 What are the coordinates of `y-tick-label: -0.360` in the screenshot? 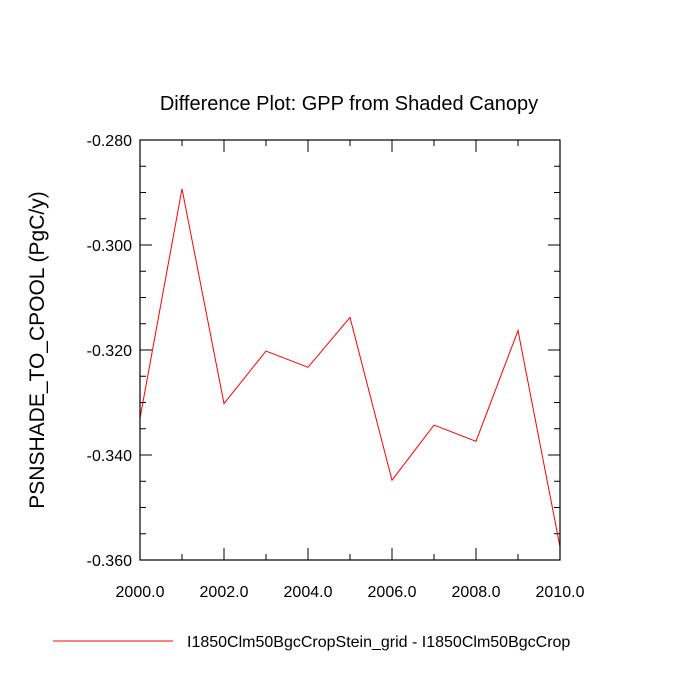 It's located at (109, 561).